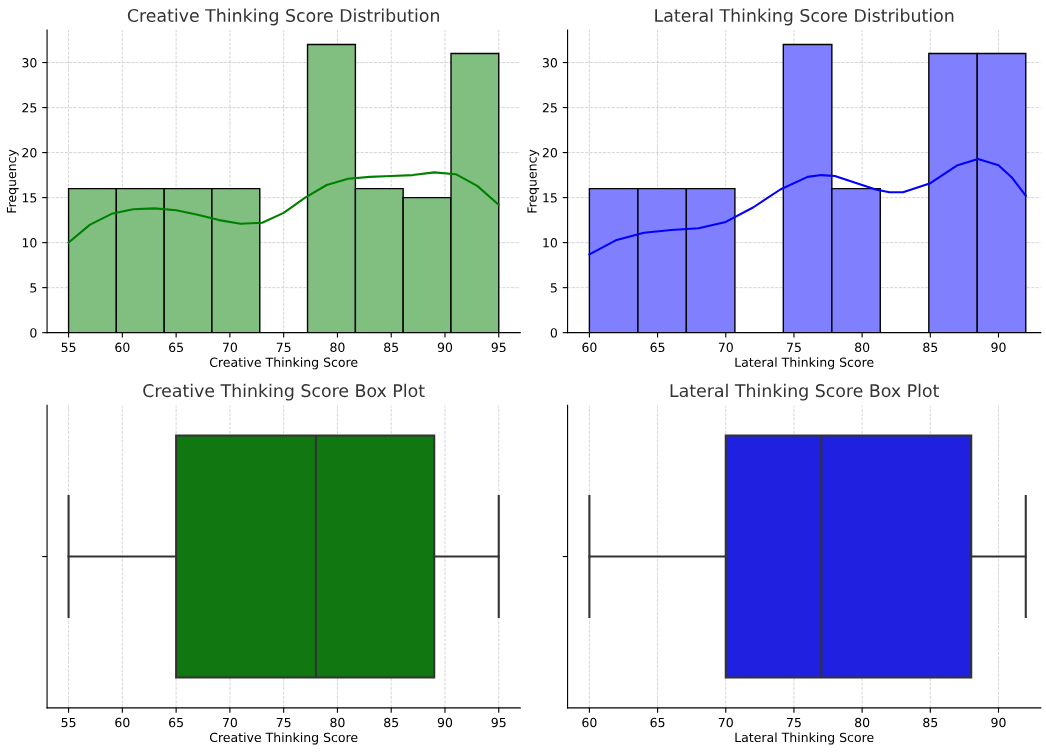 Image resolution: width=1046 pixels, height=753 pixels. What do you see at coordinates (284, 392) in the screenshot?
I see `chart-title: Creative Thinking Score Box Plot` at bounding box center [284, 392].